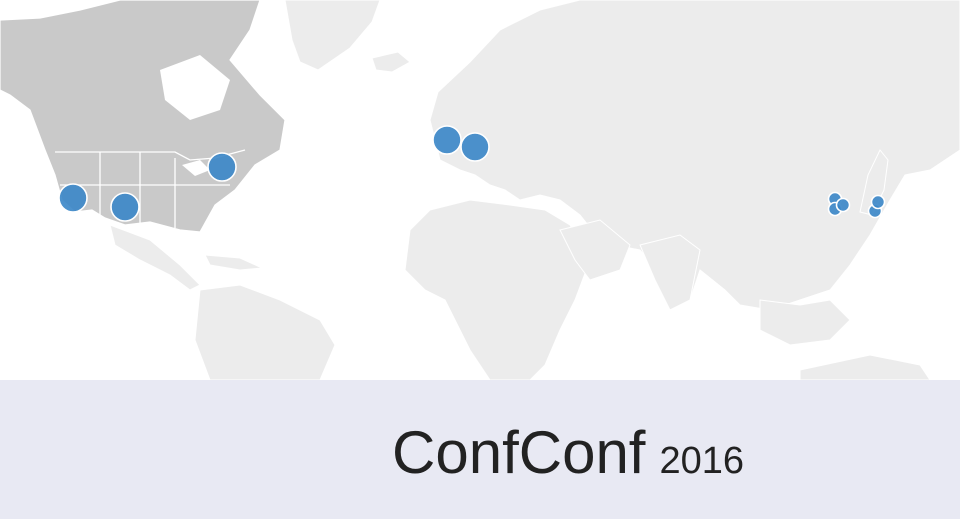 This screenshot has width=960, height=519. What do you see at coordinates (196, 168) in the screenshot?
I see `great-lakes` at bounding box center [196, 168].